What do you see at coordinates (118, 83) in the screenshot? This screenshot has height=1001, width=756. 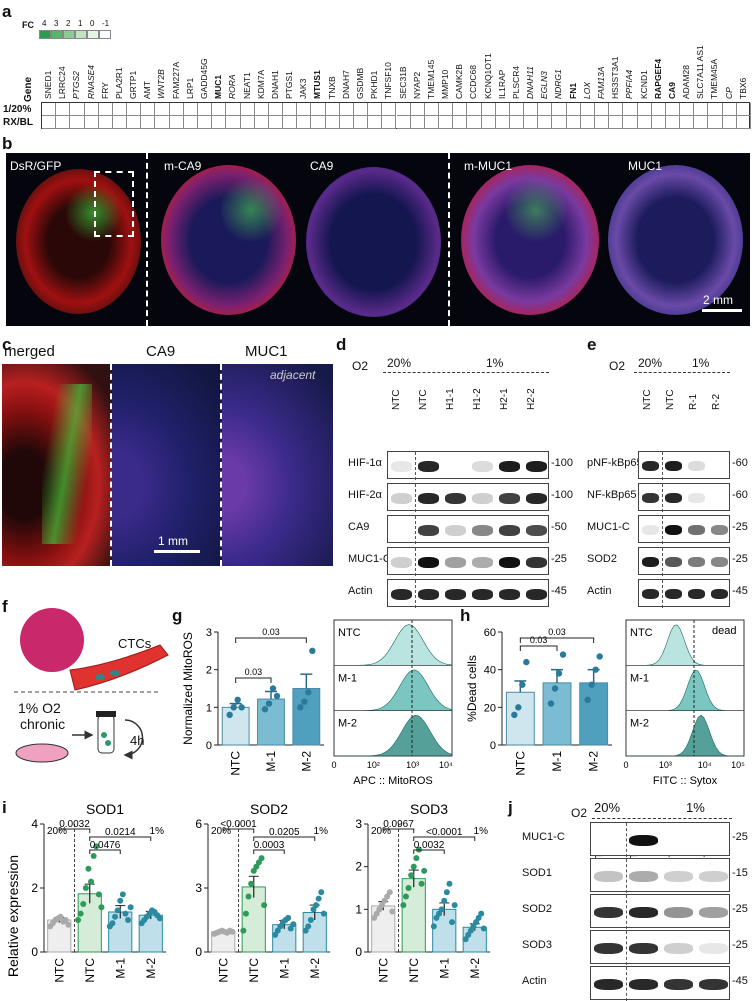 I see `gene-label: PLA2R1` at bounding box center [118, 83].